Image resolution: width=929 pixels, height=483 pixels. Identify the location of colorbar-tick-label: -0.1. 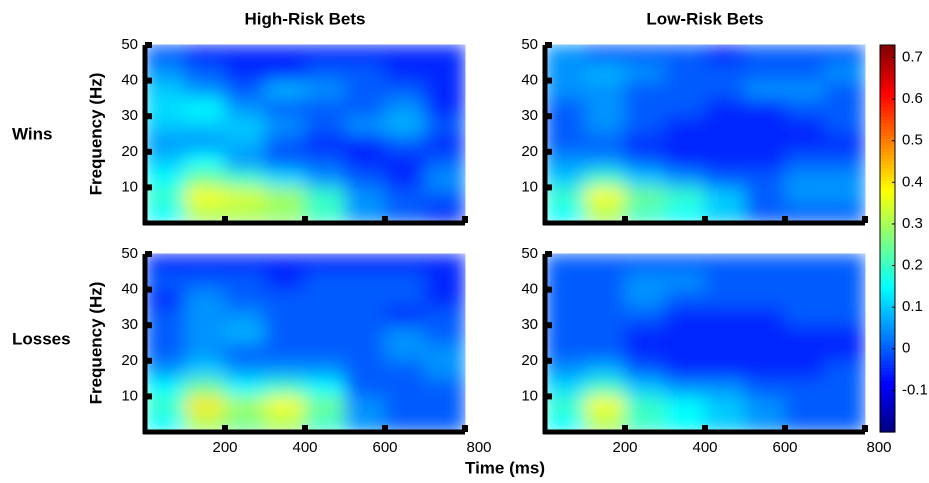
(915, 389).